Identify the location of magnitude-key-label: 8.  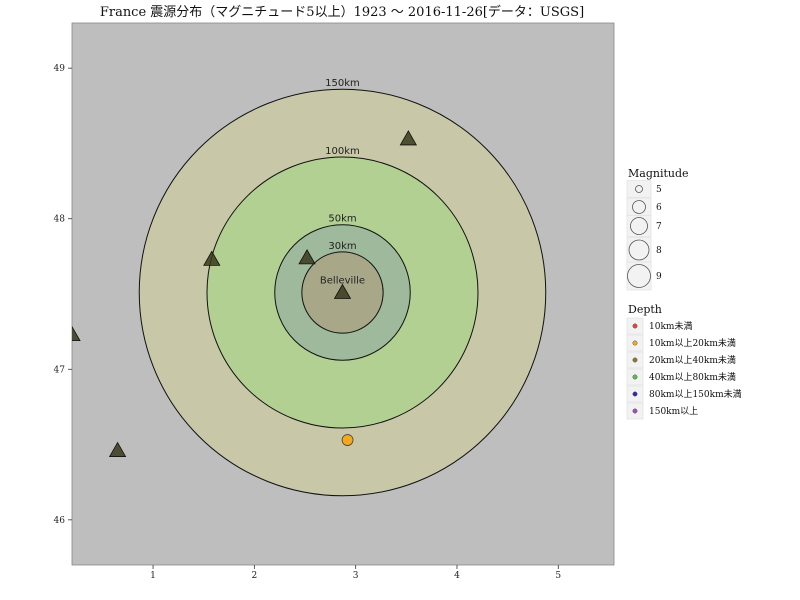
(659, 251).